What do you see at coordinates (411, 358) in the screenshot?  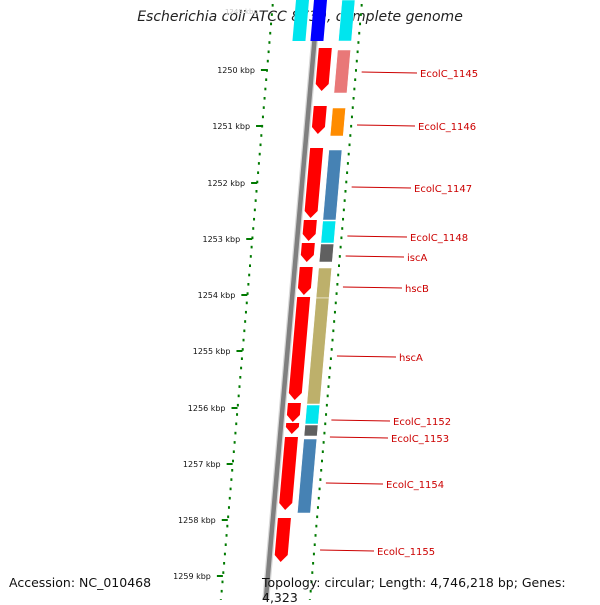 I see `gene-label: hscA` at bounding box center [411, 358].